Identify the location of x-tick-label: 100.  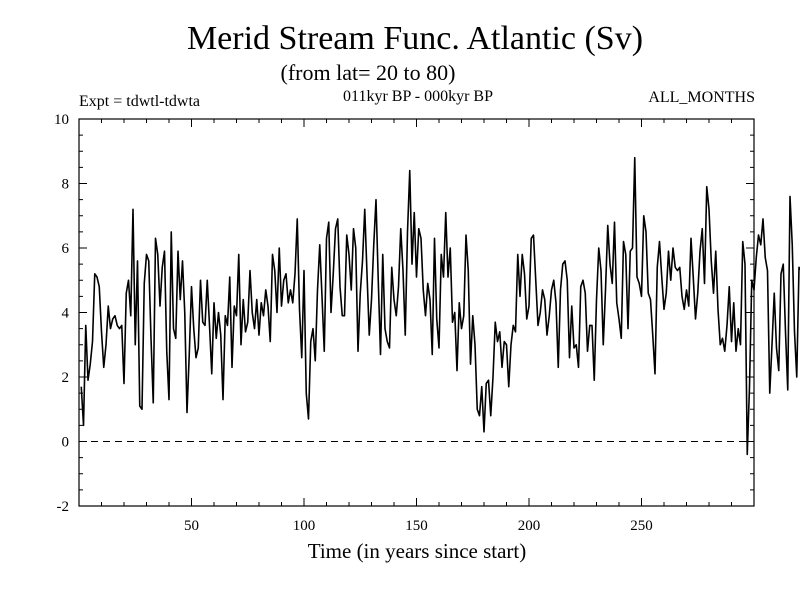
(304, 526).